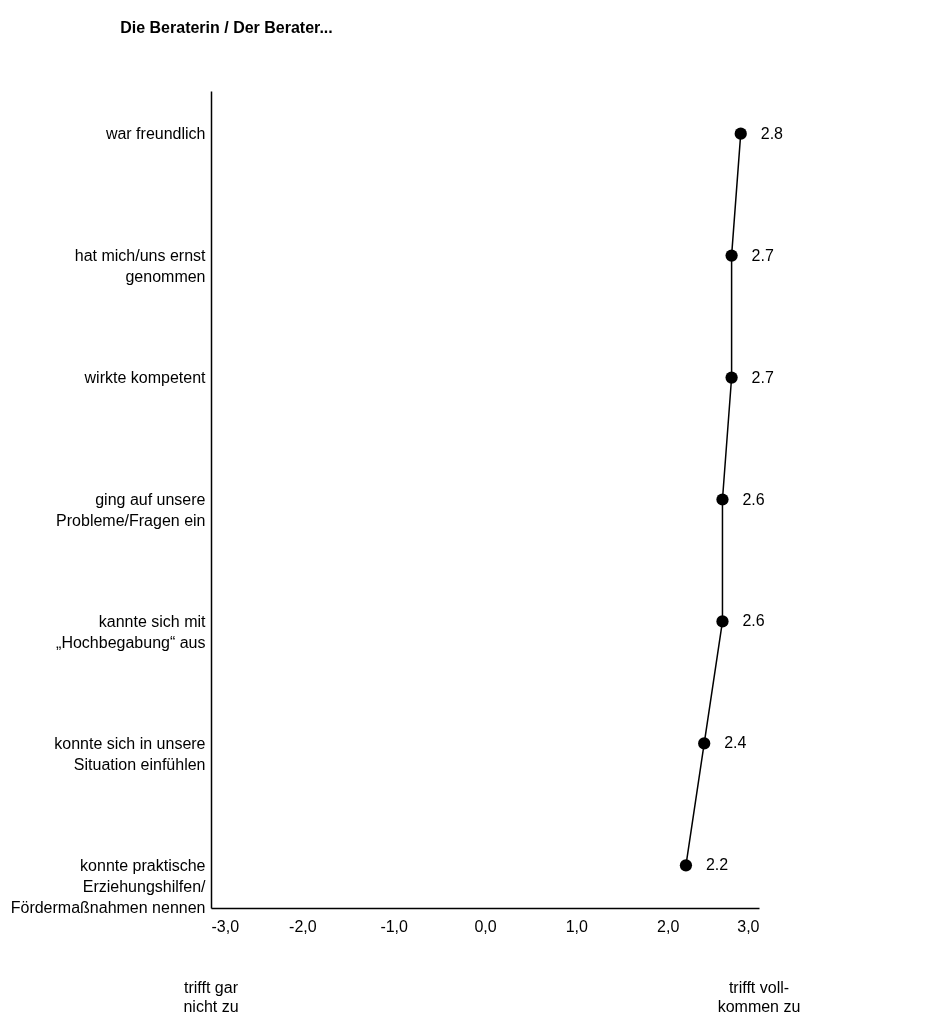  What do you see at coordinates (108, 886) in the screenshot?
I see `y-tick-label: konnte praktische Erziehungshilfen/ Fördermaßnahmen nennen` at bounding box center [108, 886].